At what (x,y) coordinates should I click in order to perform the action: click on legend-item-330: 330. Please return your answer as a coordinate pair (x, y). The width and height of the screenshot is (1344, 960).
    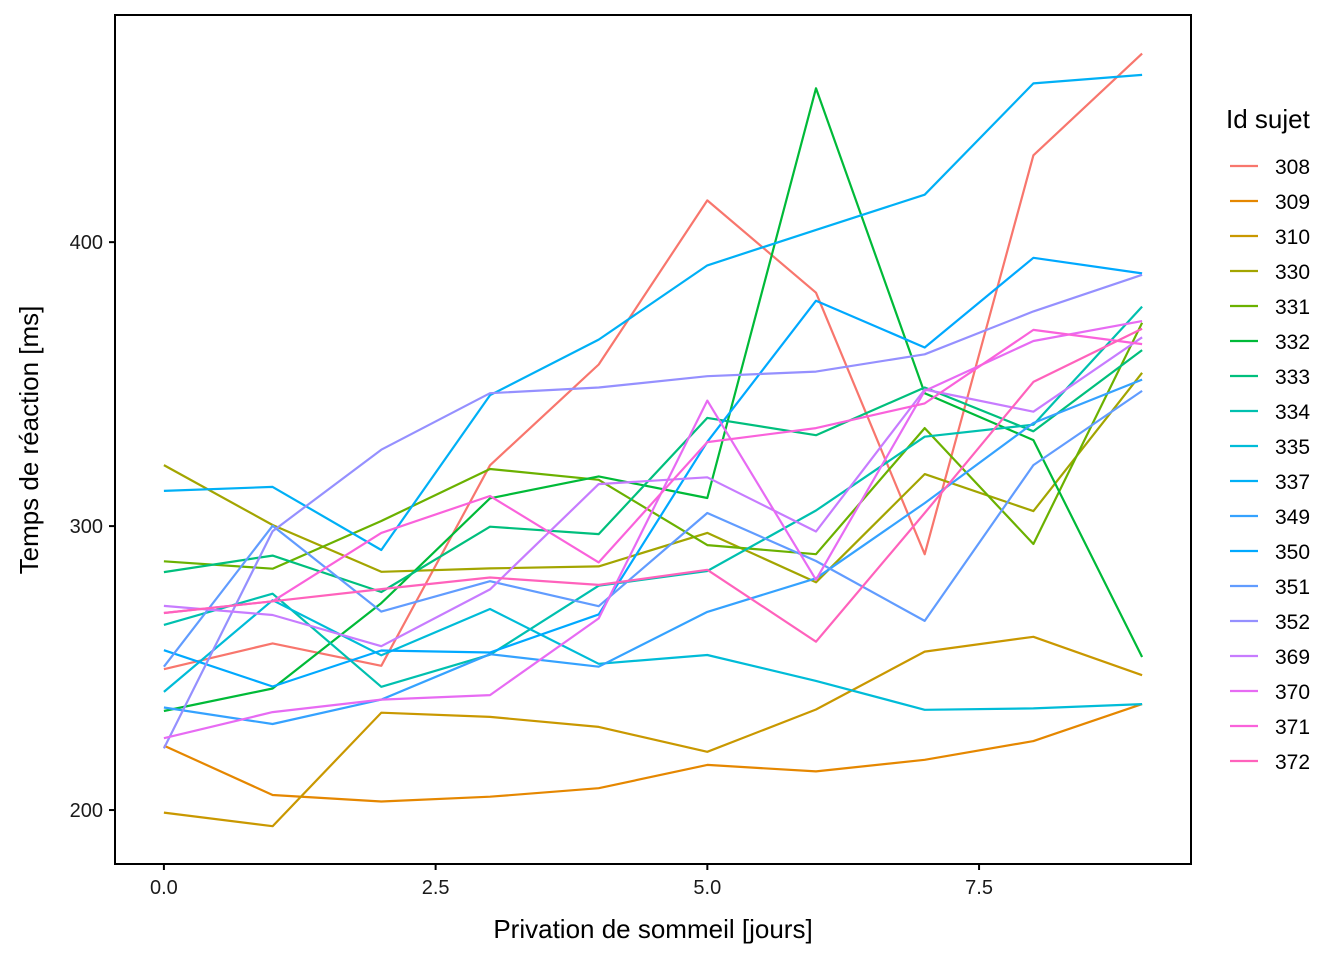
    Looking at the image, I should click on (1270, 272).